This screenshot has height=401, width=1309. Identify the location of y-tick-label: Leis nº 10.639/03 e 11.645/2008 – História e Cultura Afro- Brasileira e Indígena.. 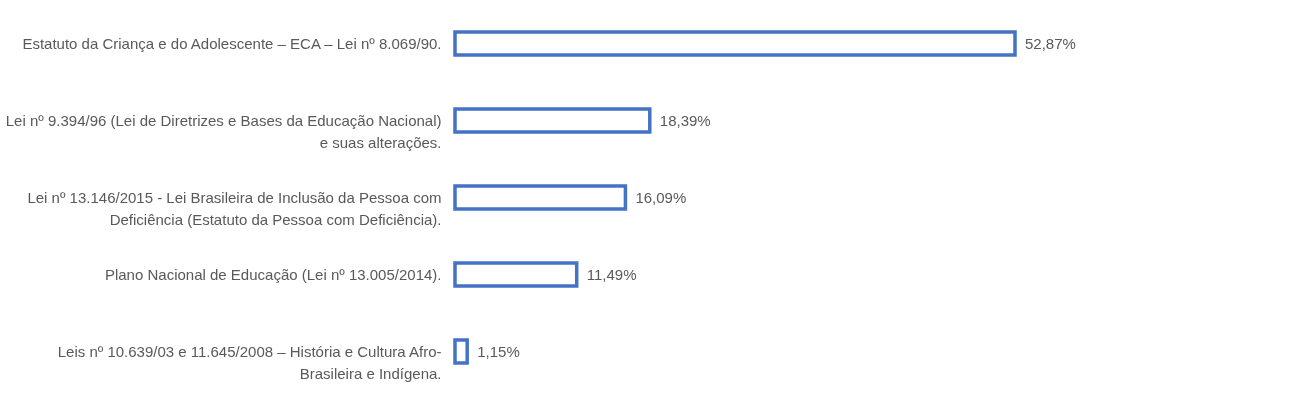
(249, 362).